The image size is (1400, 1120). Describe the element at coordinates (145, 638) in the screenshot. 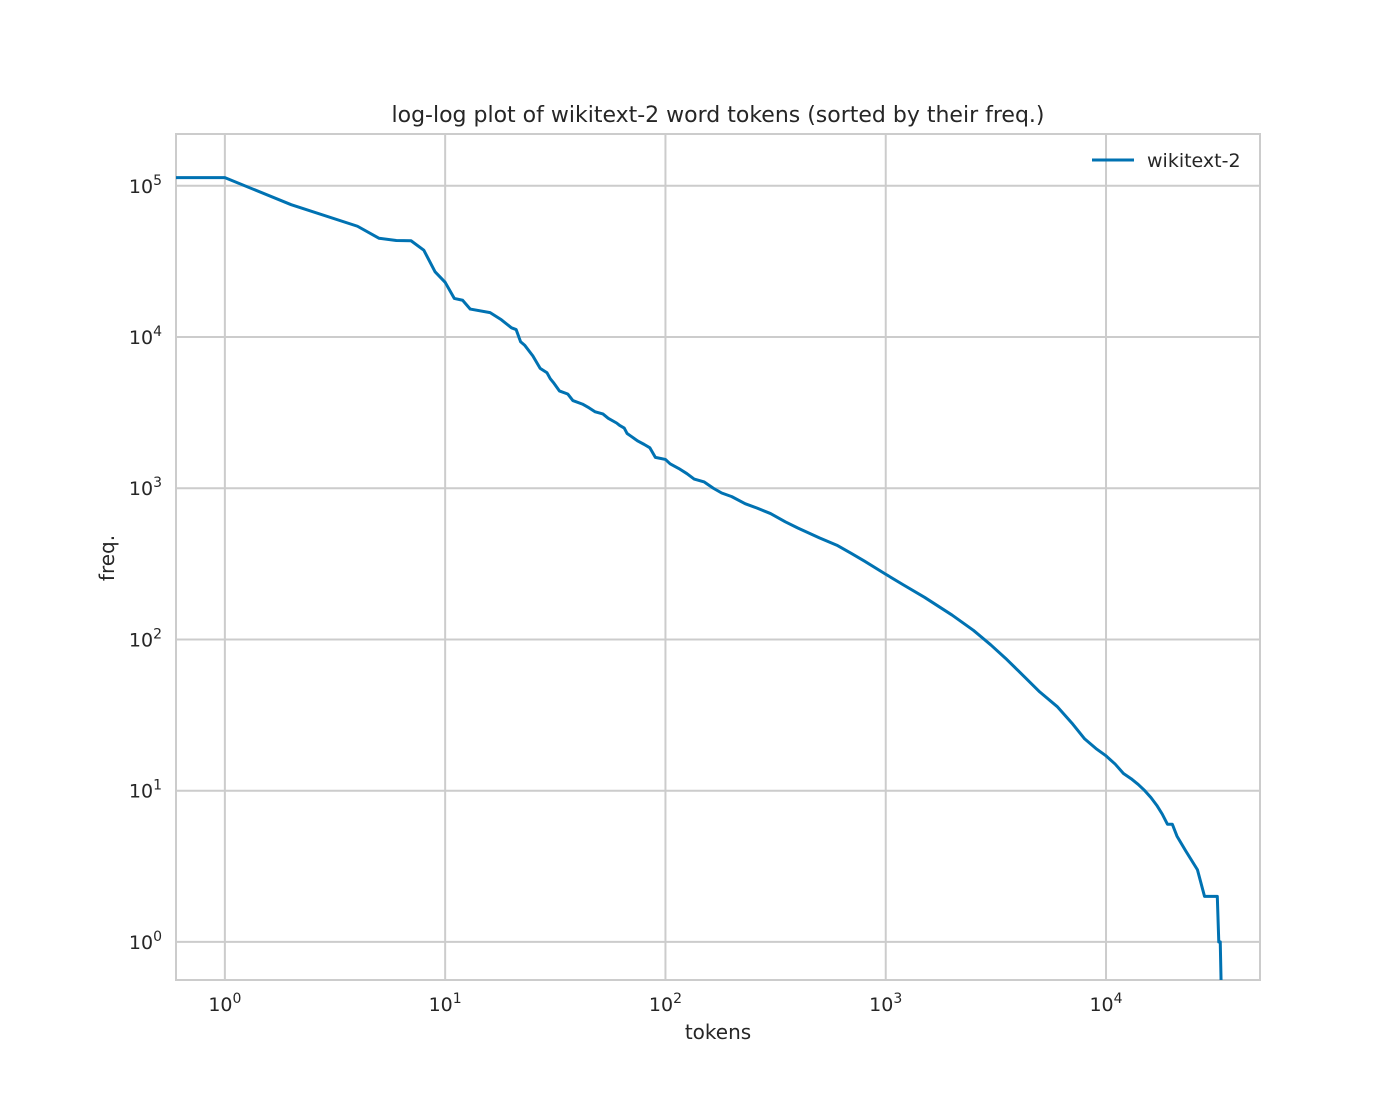

I see `y-tick-label: 102` at that location.